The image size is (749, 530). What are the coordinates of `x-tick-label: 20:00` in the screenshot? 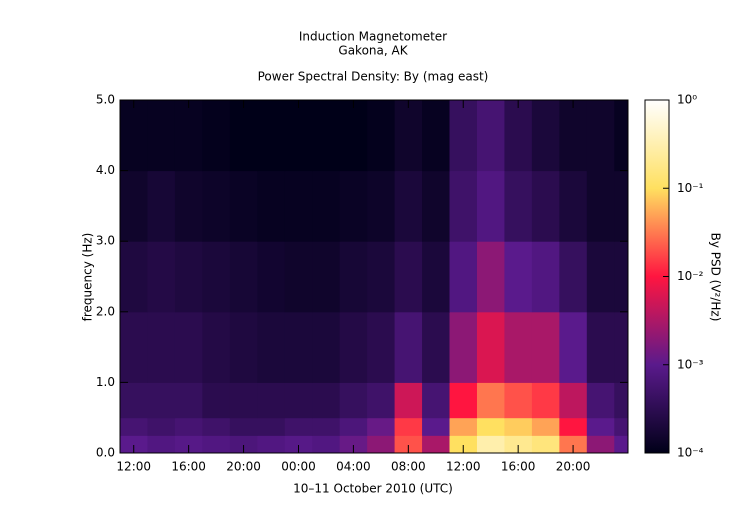 It's located at (573, 467).